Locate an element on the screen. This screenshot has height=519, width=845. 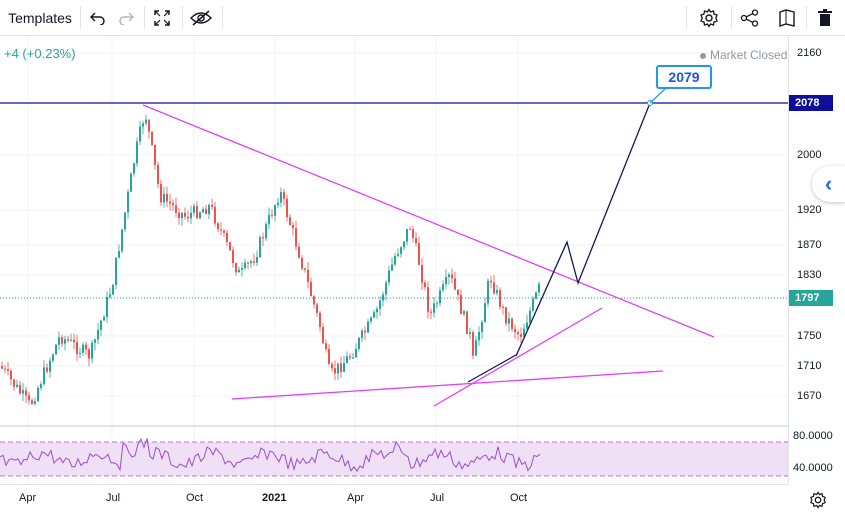
redo-icon is located at coordinates (126, 17).